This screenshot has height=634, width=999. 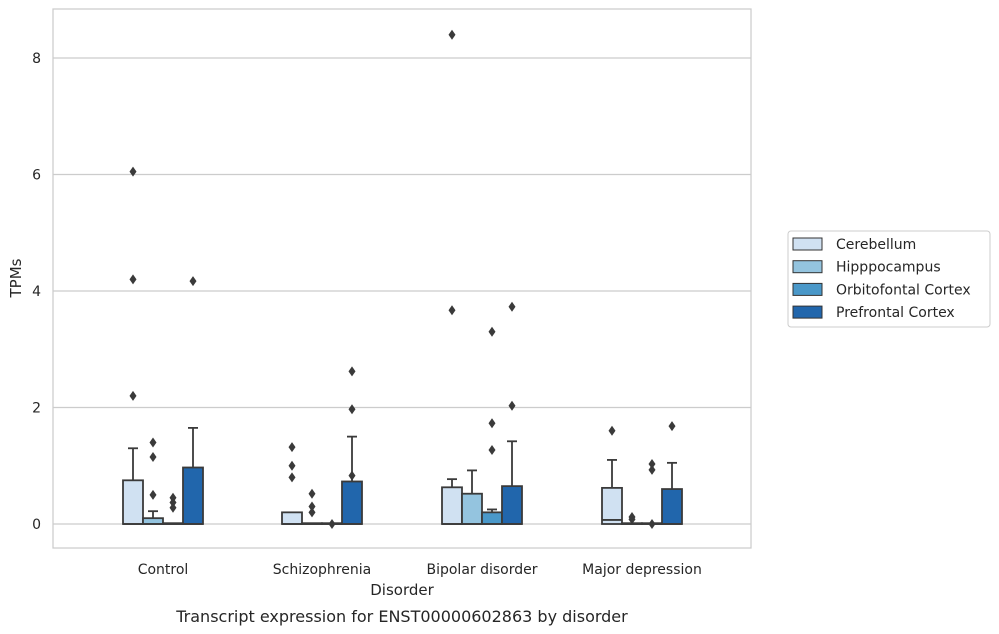 What do you see at coordinates (36, 525) in the screenshot?
I see `y-tick-label: 0` at bounding box center [36, 525].